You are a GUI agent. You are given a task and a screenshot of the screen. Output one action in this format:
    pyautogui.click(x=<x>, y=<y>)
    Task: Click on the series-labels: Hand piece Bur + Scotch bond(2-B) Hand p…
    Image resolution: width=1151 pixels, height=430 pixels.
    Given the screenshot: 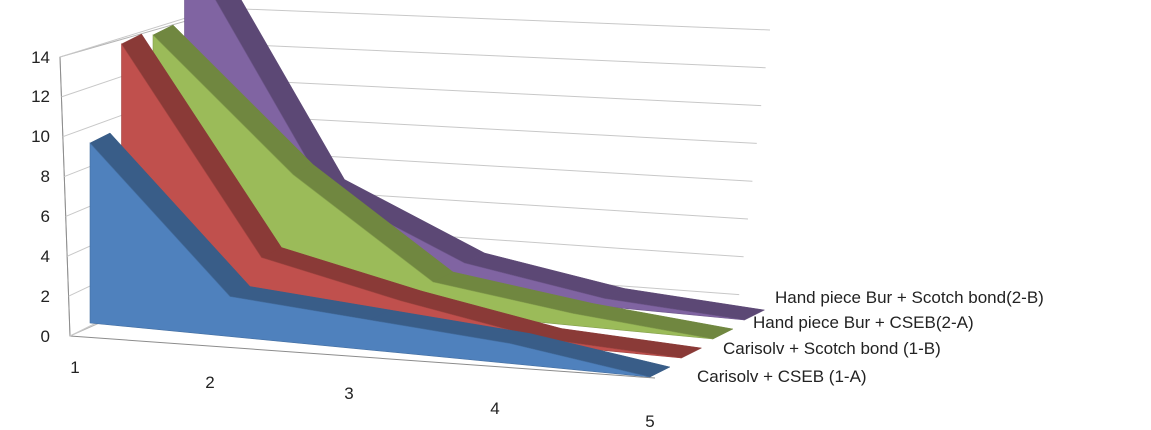 What is the action you would take?
    pyautogui.click(x=870, y=337)
    